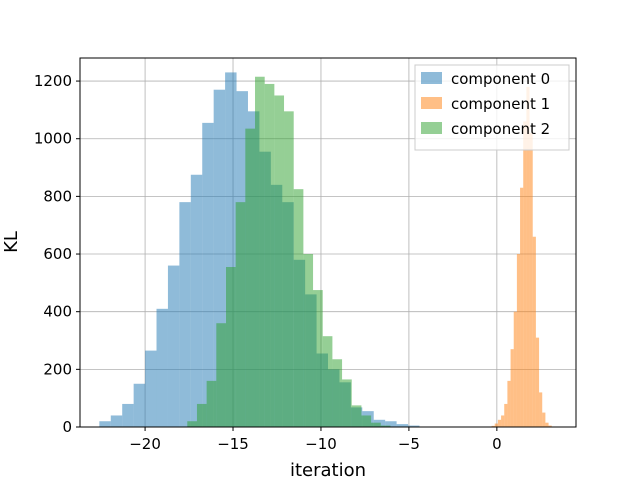 The height and width of the screenshot is (480, 640). Describe the element at coordinates (57, 312) in the screenshot. I see `y-tick-label: 400` at that location.